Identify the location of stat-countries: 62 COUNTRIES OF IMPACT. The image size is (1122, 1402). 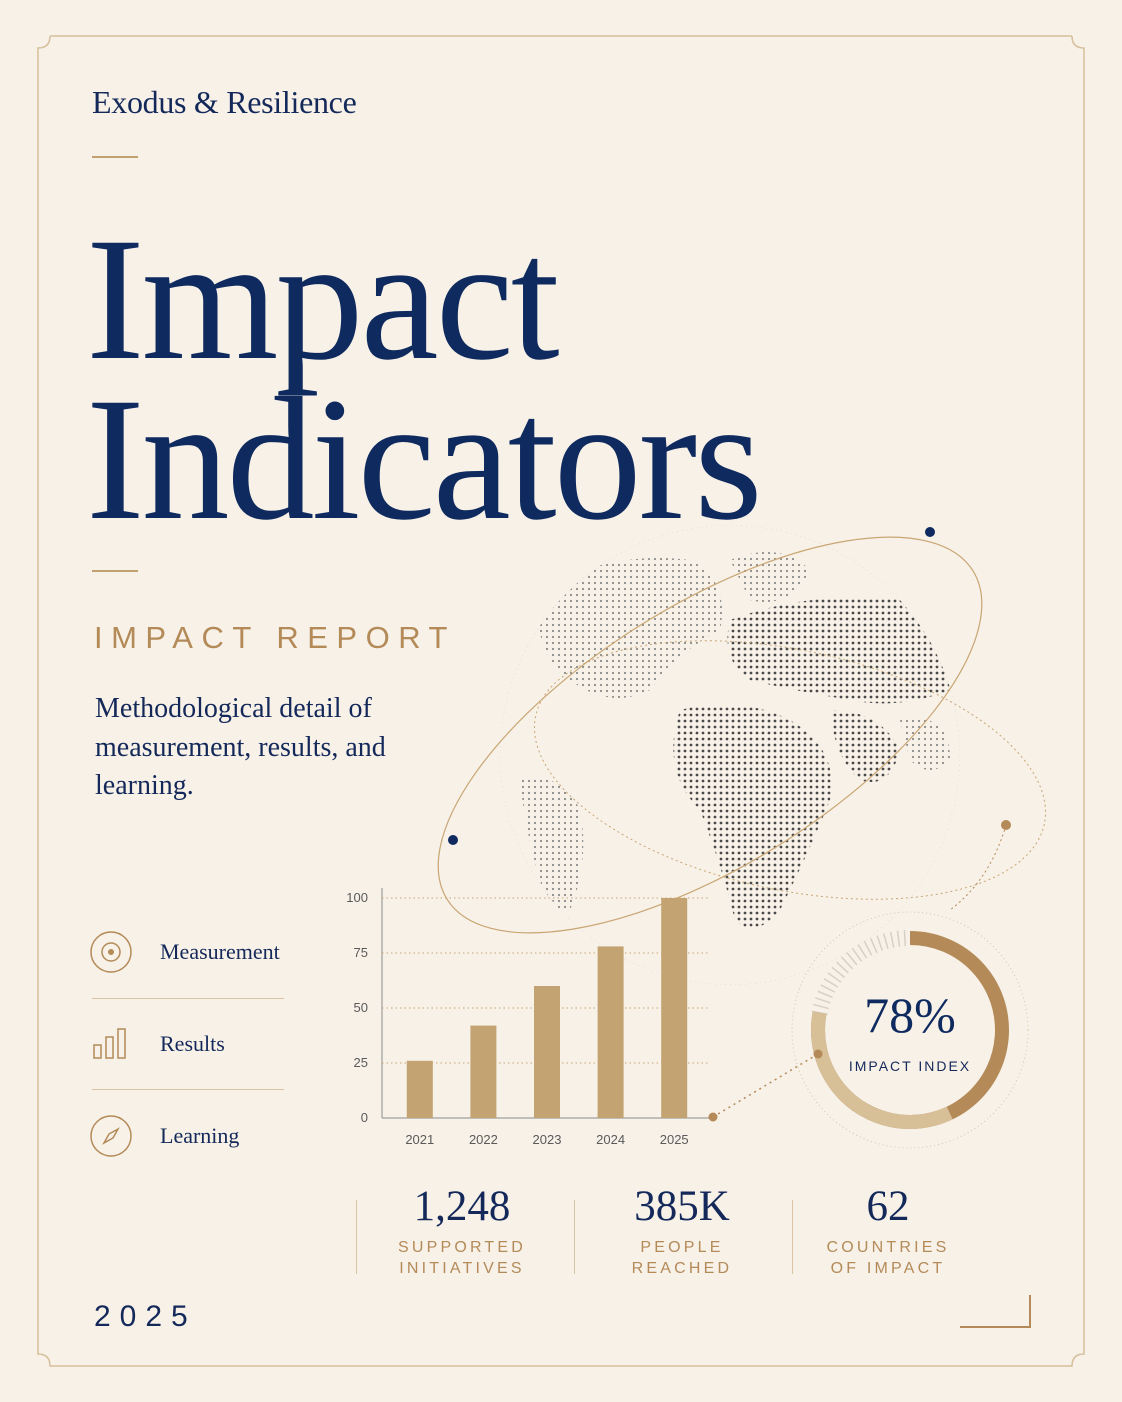
(888, 1230).